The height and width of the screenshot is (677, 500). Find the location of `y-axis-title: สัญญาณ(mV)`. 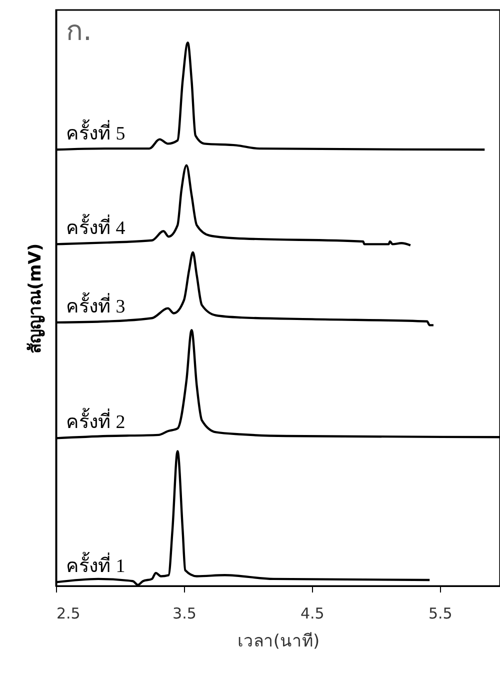

y-axis-title: สัญญาณ(mV) is located at coordinates (36, 298).